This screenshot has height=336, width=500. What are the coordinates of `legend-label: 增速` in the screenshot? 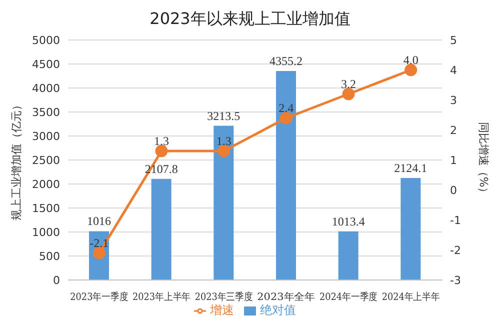 It's located at (222, 310).